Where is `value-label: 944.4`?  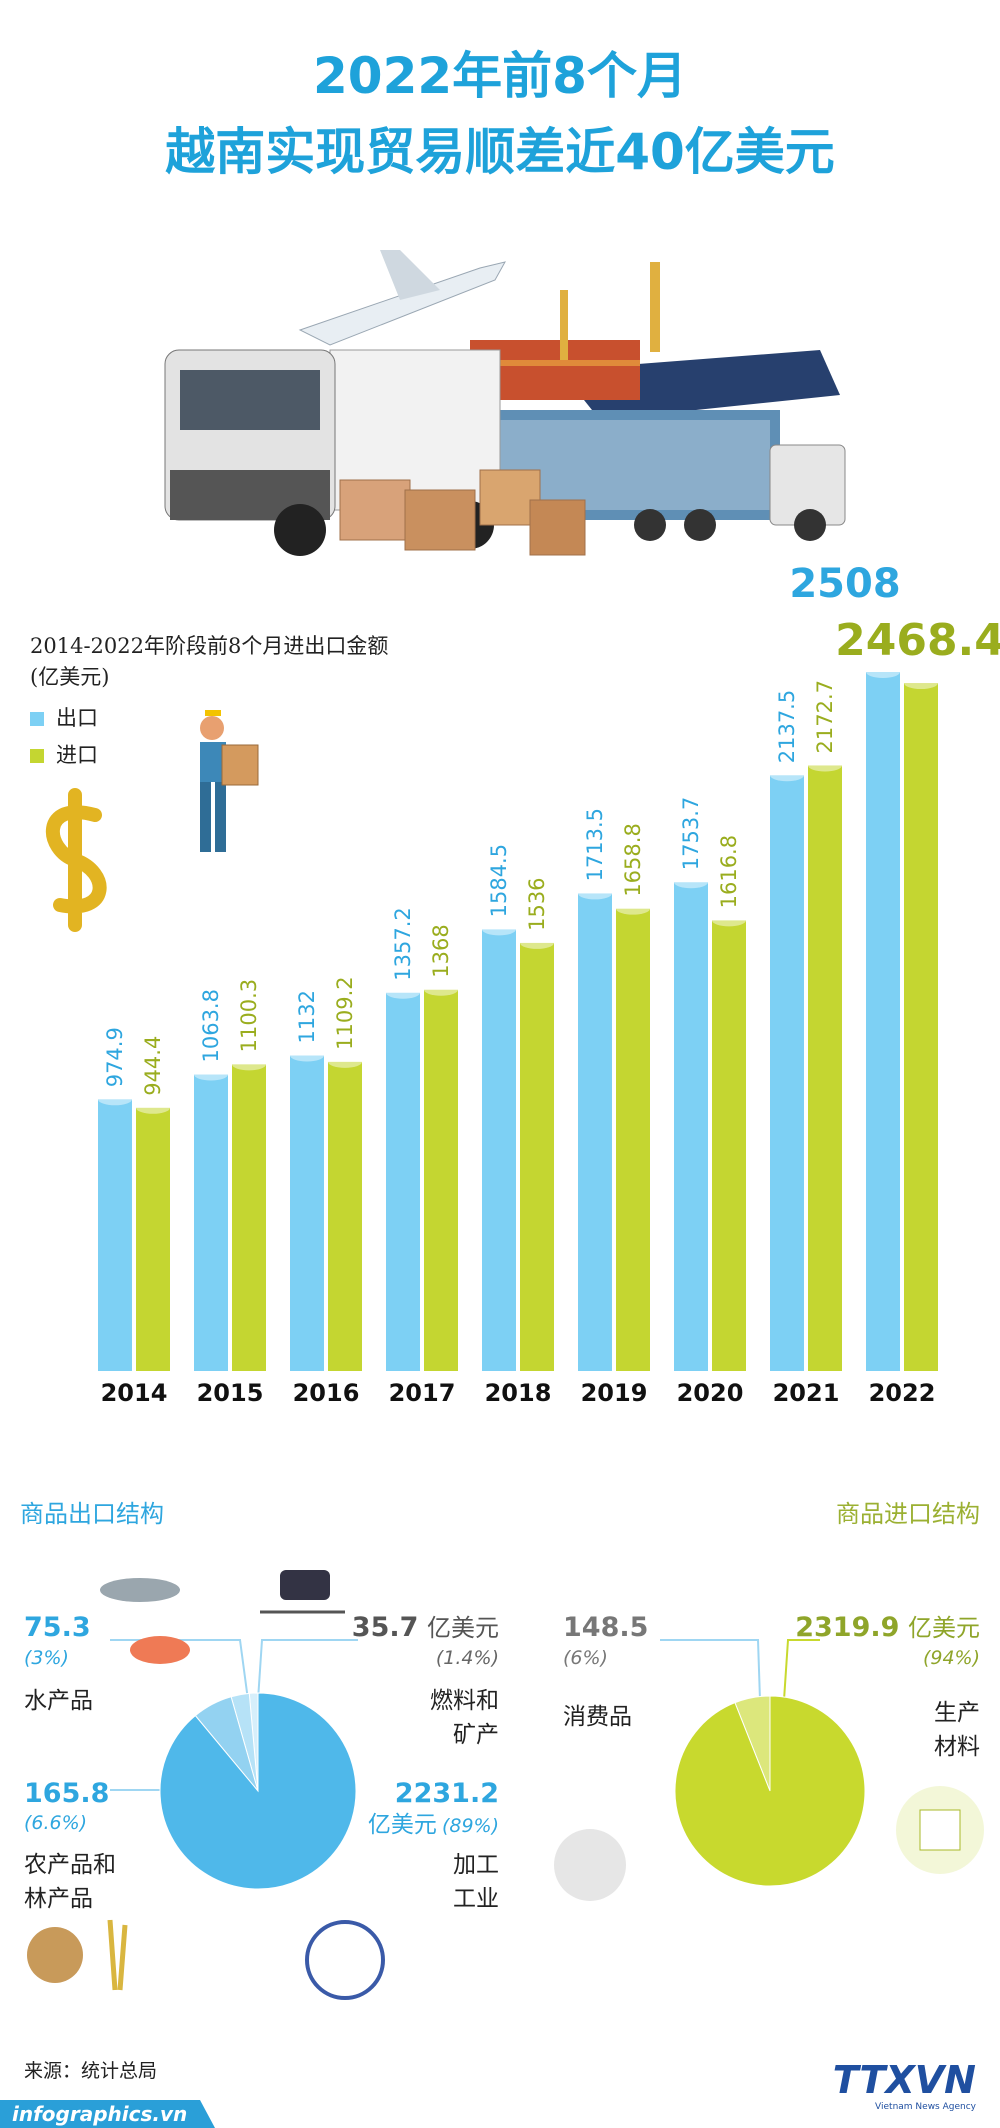
value-label: 944.4 is located at coordinates (153, 1066).